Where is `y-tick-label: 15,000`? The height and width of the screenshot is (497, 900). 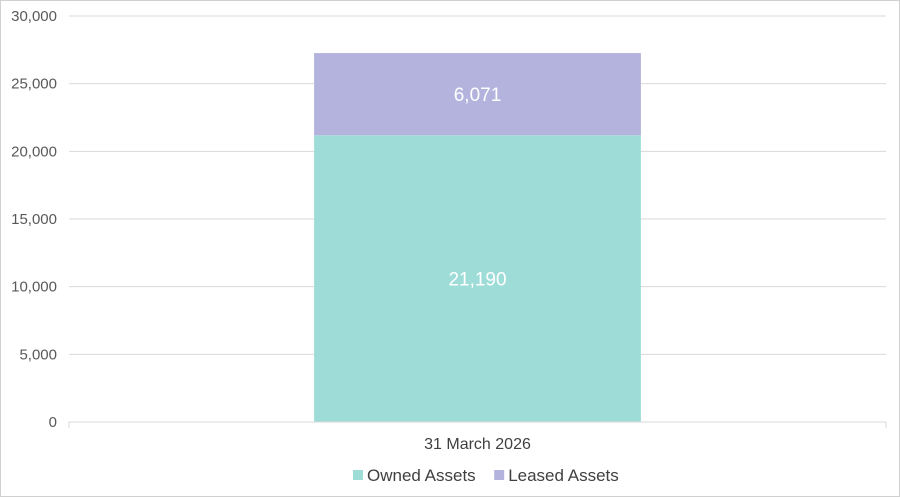
y-tick-label: 15,000 is located at coordinates (34, 219).